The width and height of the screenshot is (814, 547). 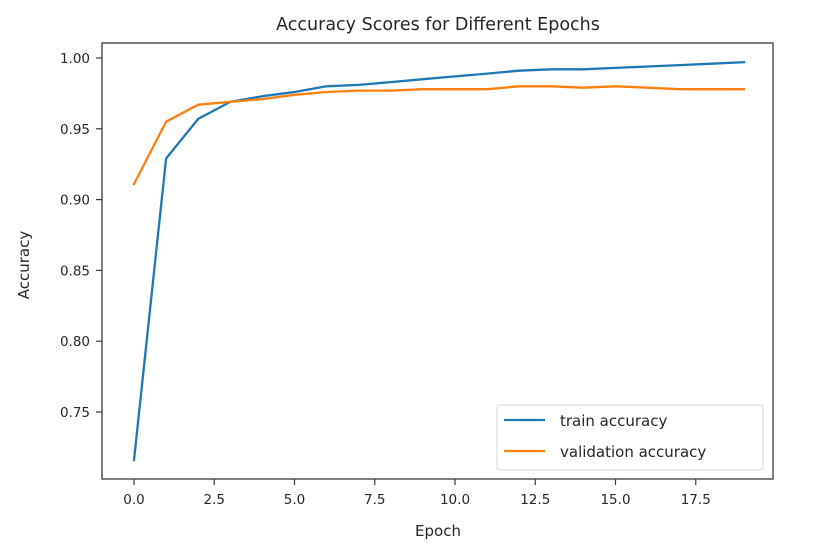 I want to click on x-tick-label: 7.5, so click(x=374, y=500).